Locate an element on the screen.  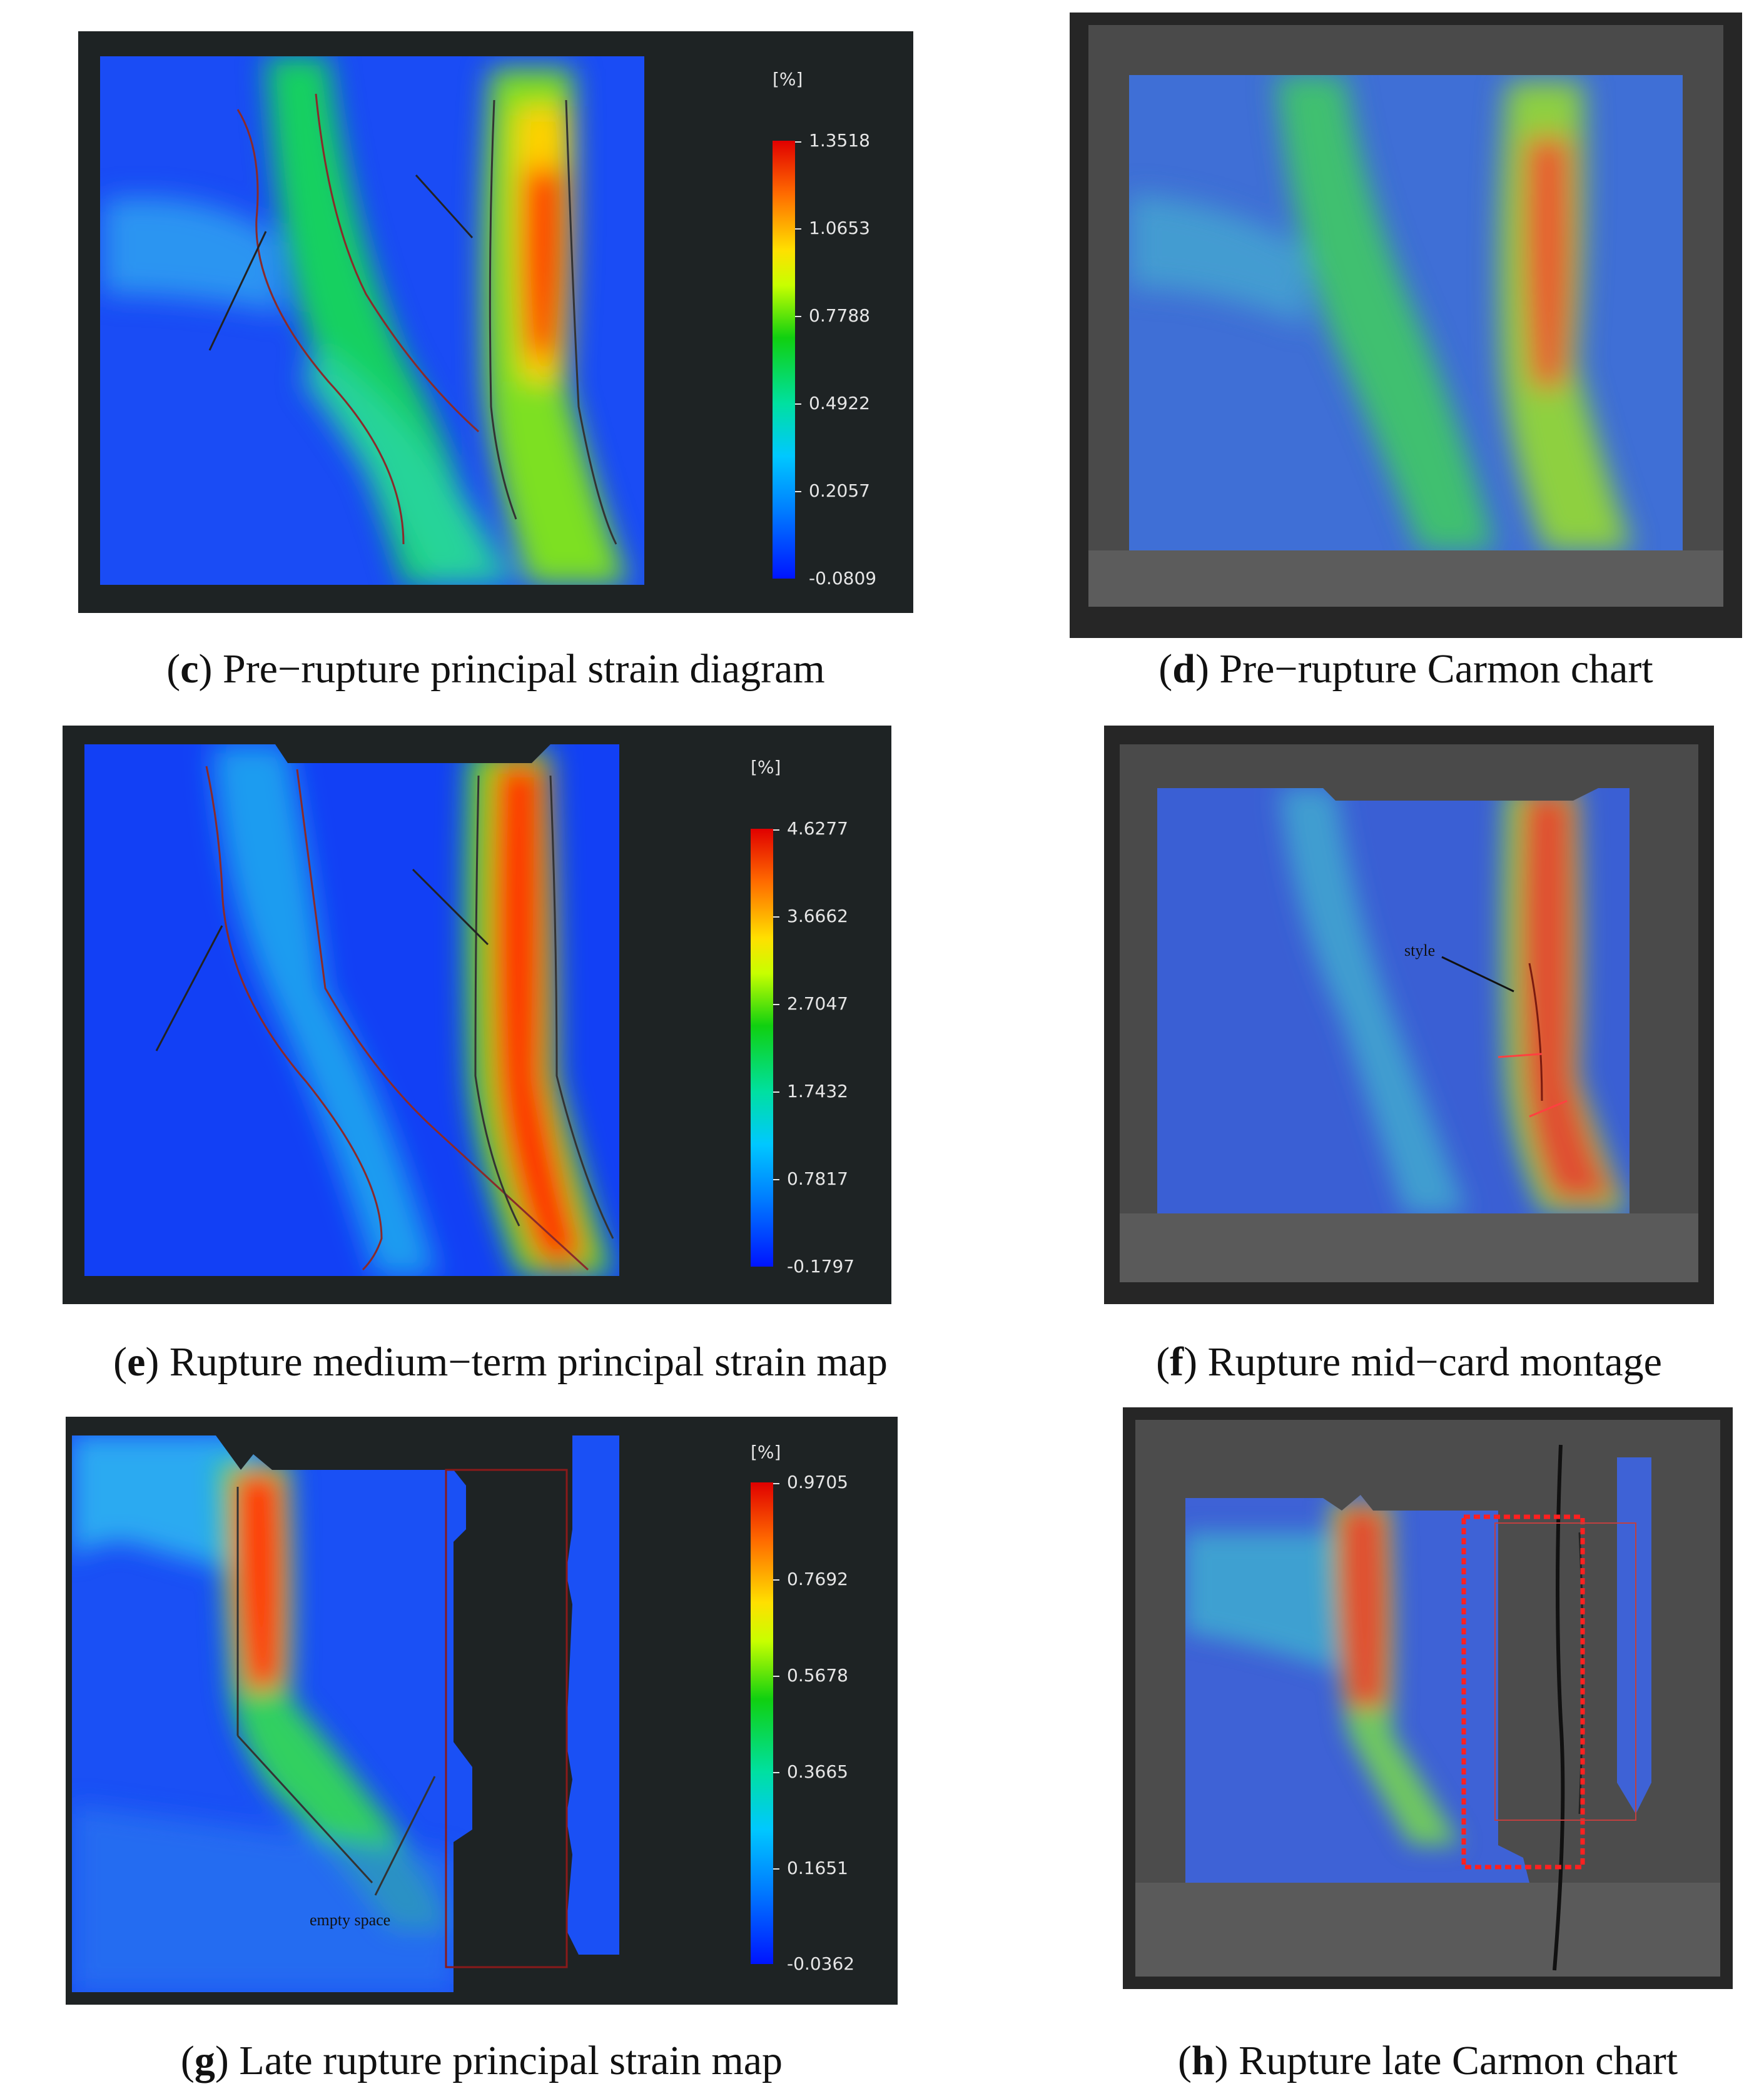
caption-text: Late rupture principal strain map is located at coordinates (505, 2060).